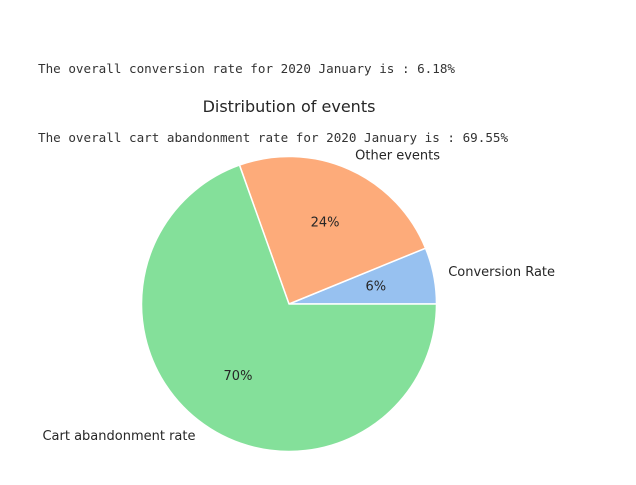 The image size is (636, 485). Describe the element at coordinates (325, 223) in the screenshot. I see `pie-pct-label-other-events: 24%` at that location.